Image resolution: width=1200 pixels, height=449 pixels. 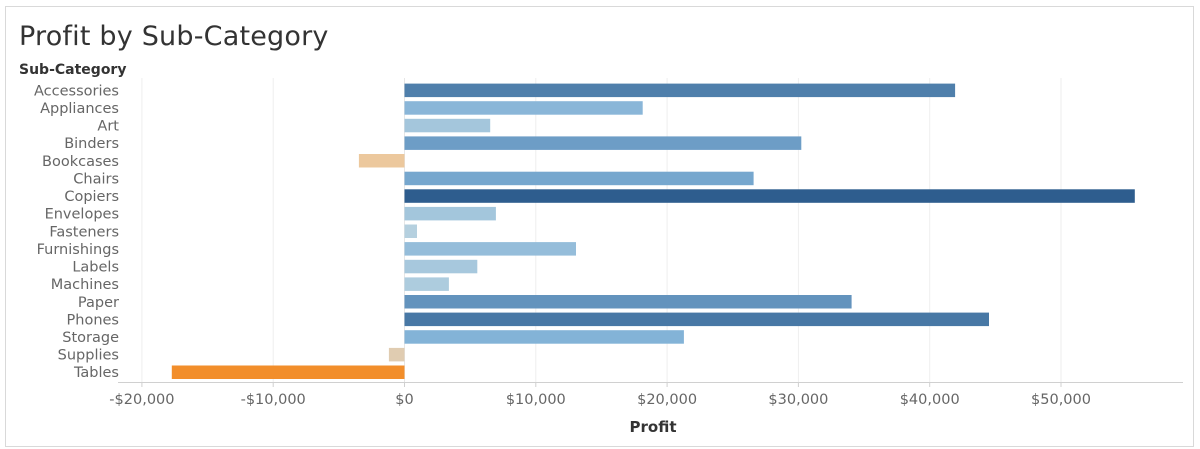 What do you see at coordinates (667, 400) in the screenshot?
I see `x-tick-label: $20,000` at bounding box center [667, 400].